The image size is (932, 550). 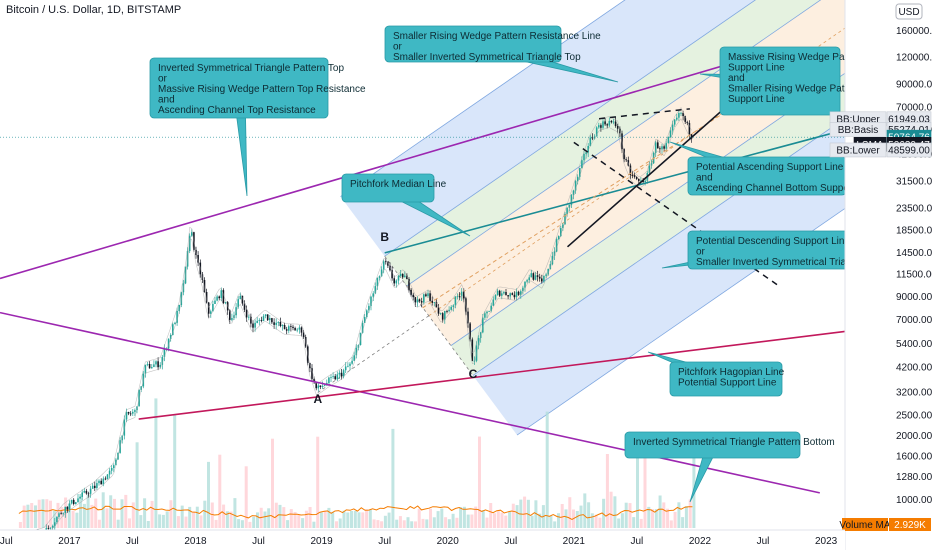 What do you see at coordinates (736, 78) in the screenshot?
I see `callout-line: and` at bounding box center [736, 78].